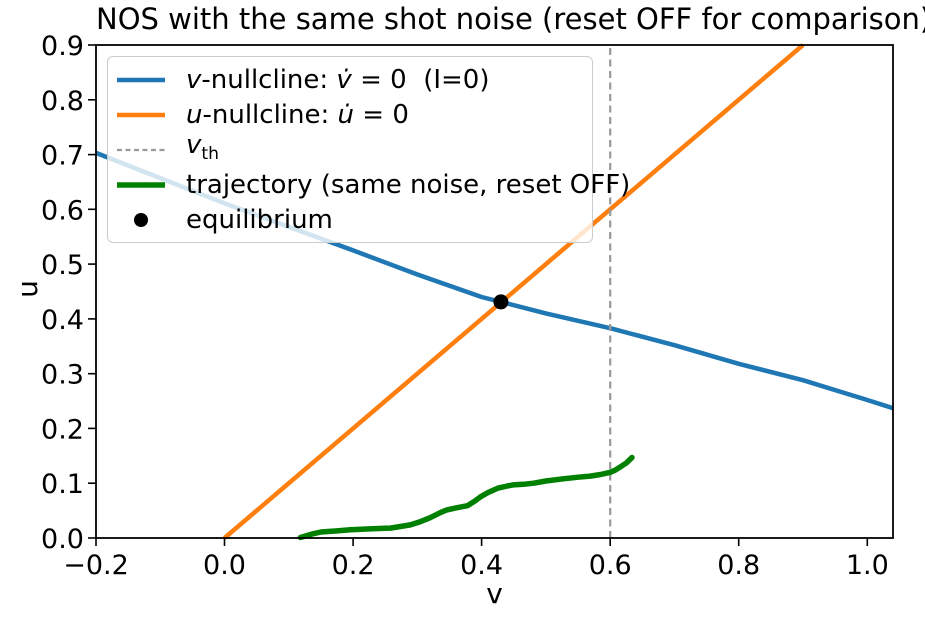 The image size is (925, 621). I want to click on x-tick-label: 1.0, so click(867, 565).